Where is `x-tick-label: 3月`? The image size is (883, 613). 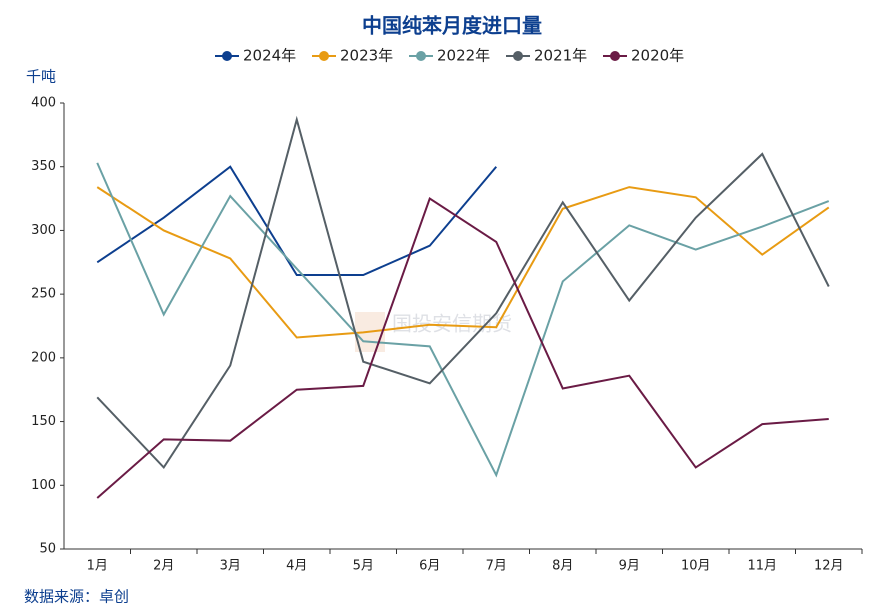
x-tick-label: 3月 is located at coordinates (230, 566).